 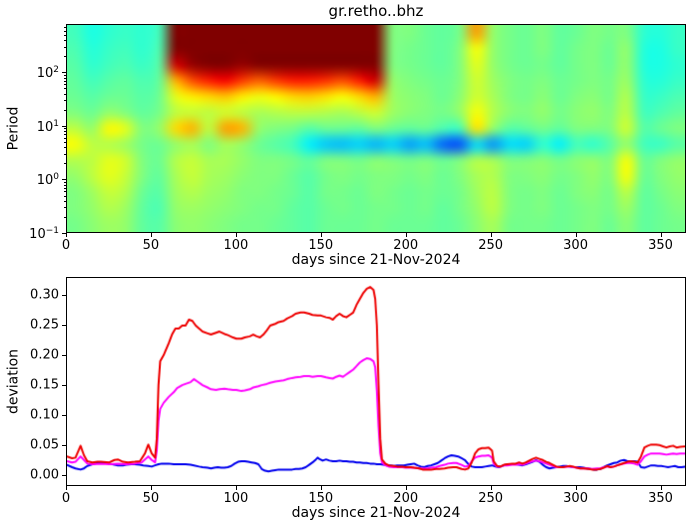 What do you see at coordinates (406, 498) in the screenshot?
I see `bottom-x-tick-label: 200` at bounding box center [406, 498].